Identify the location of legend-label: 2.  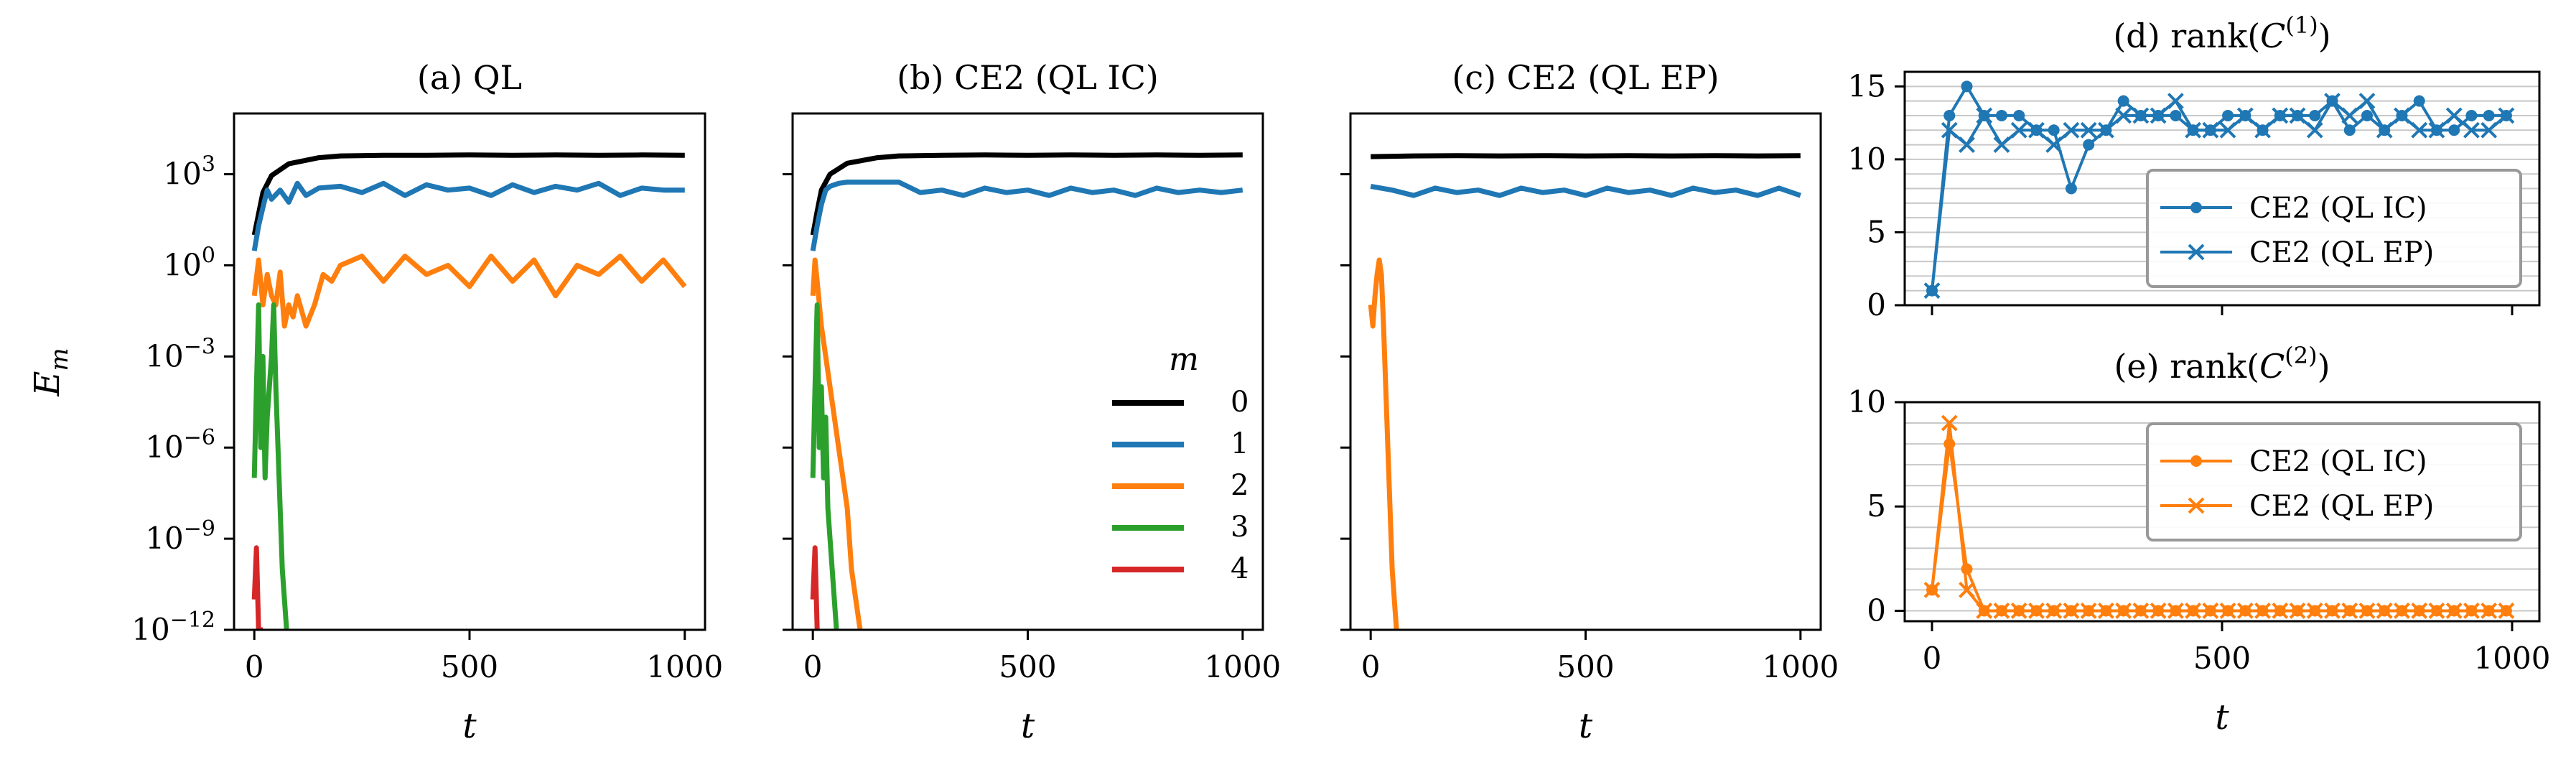
(1240, 486).